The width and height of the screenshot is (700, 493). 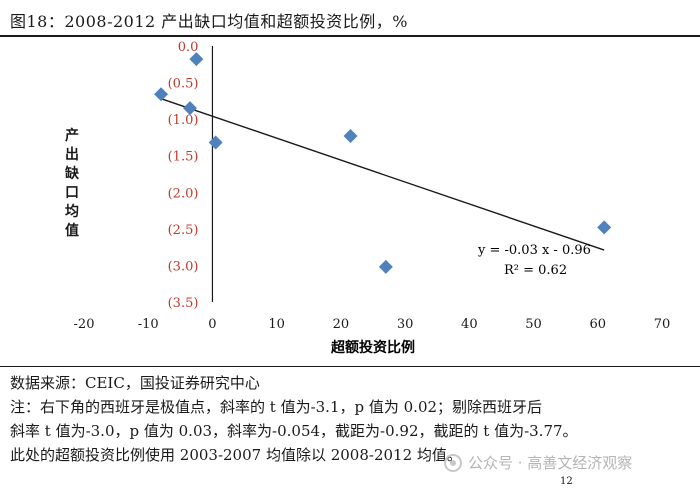 What do you see at coordinates (212, 324) in the screenshot?
I see `x-tick-label: 0` at bounding box center [212, 324].